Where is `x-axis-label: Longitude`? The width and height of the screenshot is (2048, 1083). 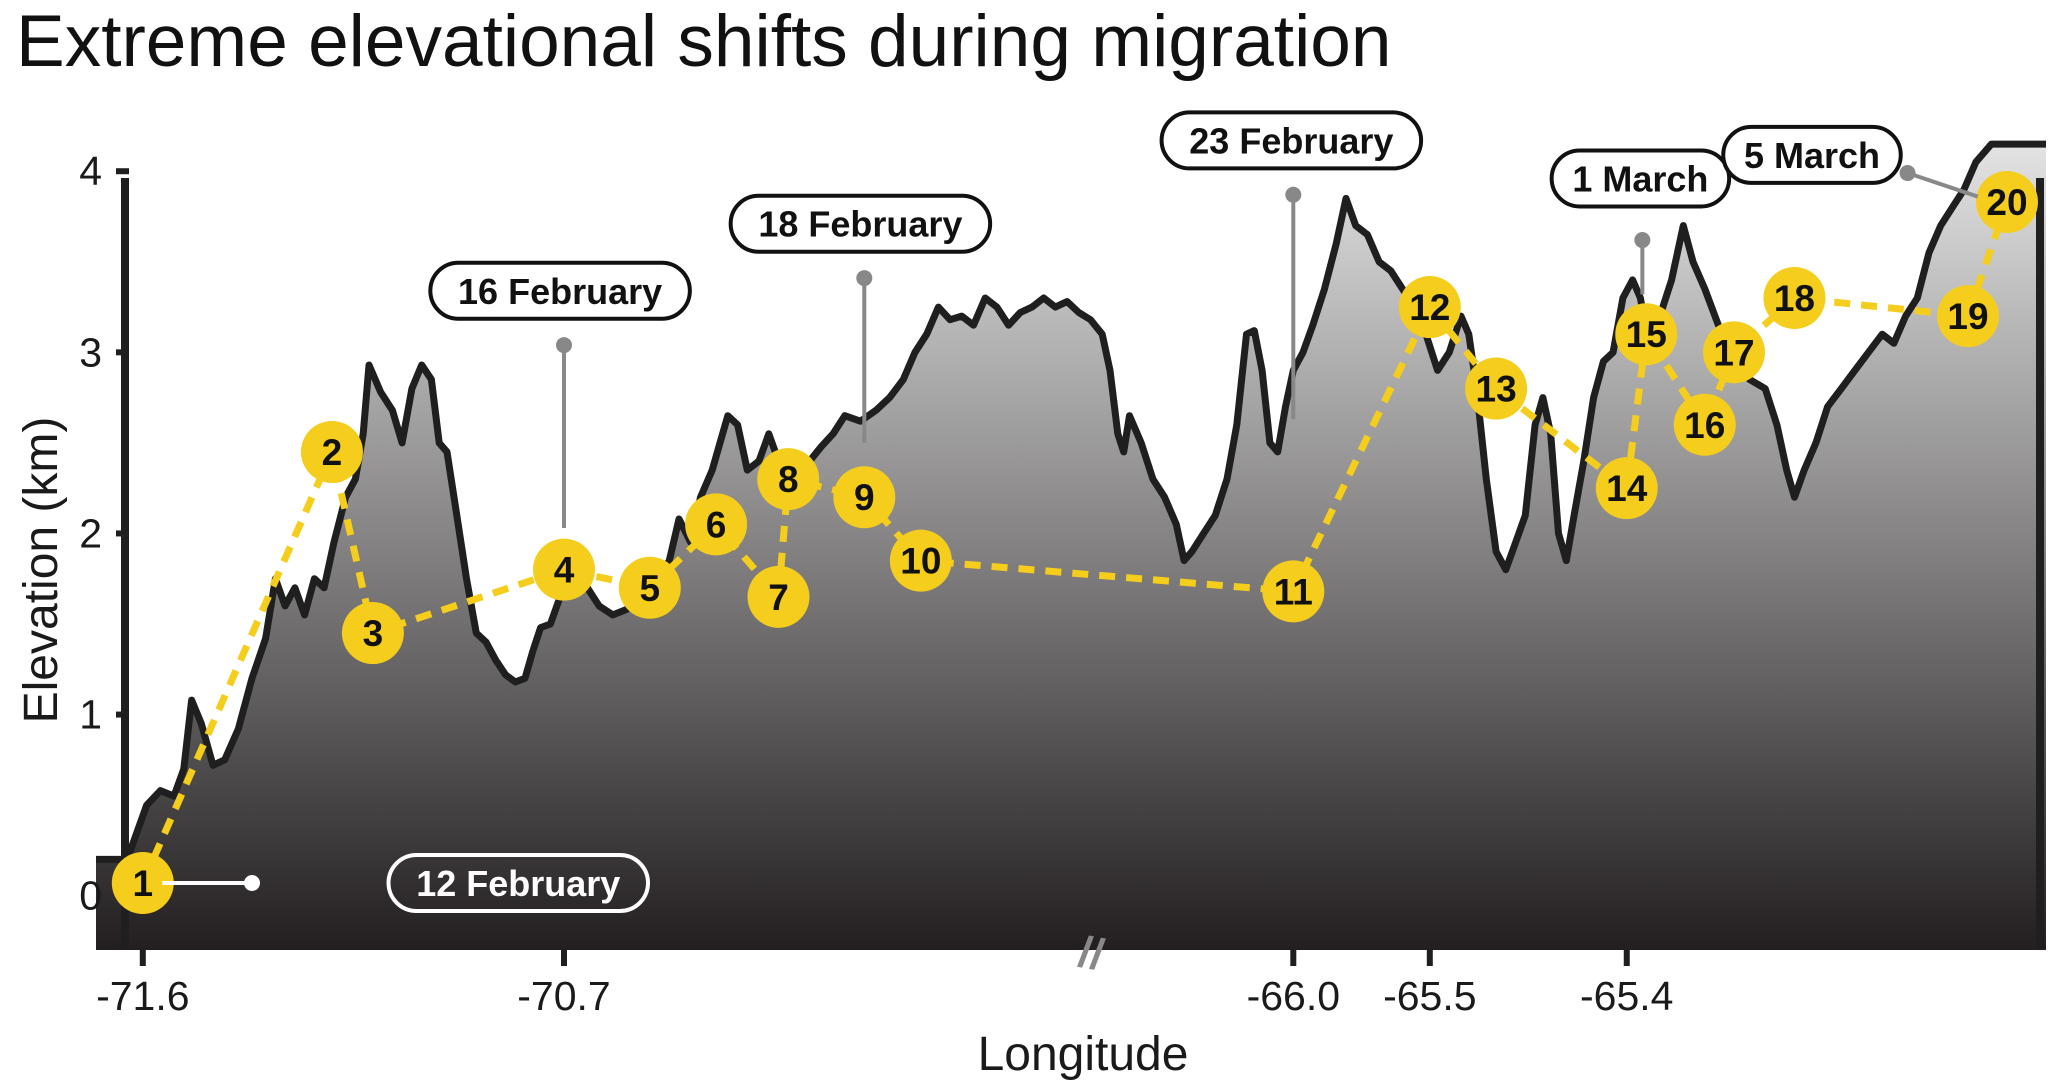
x-axis-label: Longitude is located at coordinates (1083, 1054).